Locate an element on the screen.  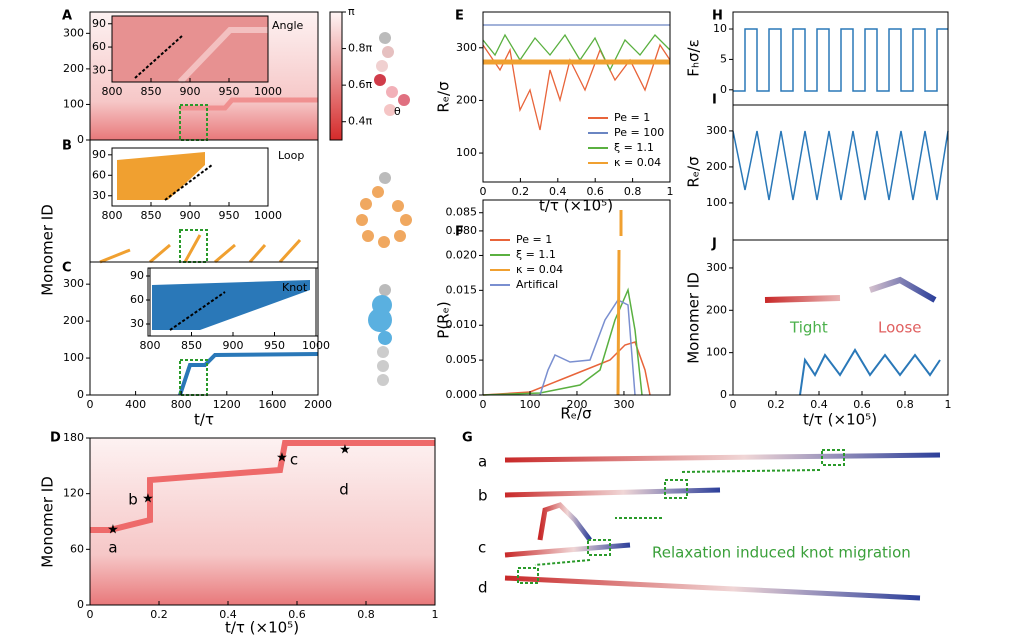
h-trace is located at coordinates (840, 60).